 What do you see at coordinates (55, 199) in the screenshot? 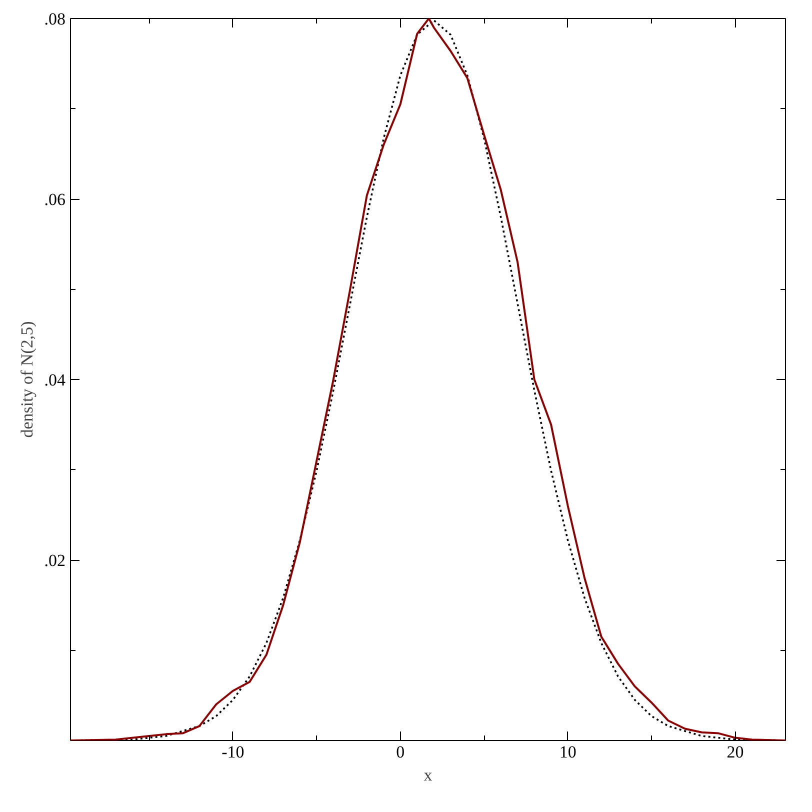
I see `y-tick-label: .06` at bounding box center [55, 199].